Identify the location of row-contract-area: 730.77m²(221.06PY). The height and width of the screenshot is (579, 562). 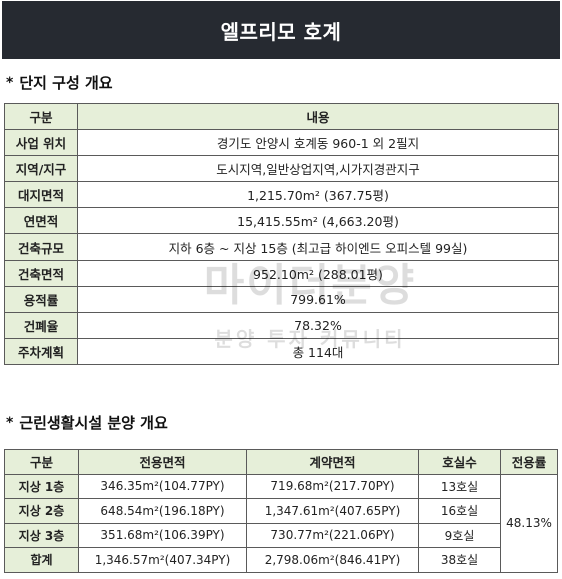
(332, 535).